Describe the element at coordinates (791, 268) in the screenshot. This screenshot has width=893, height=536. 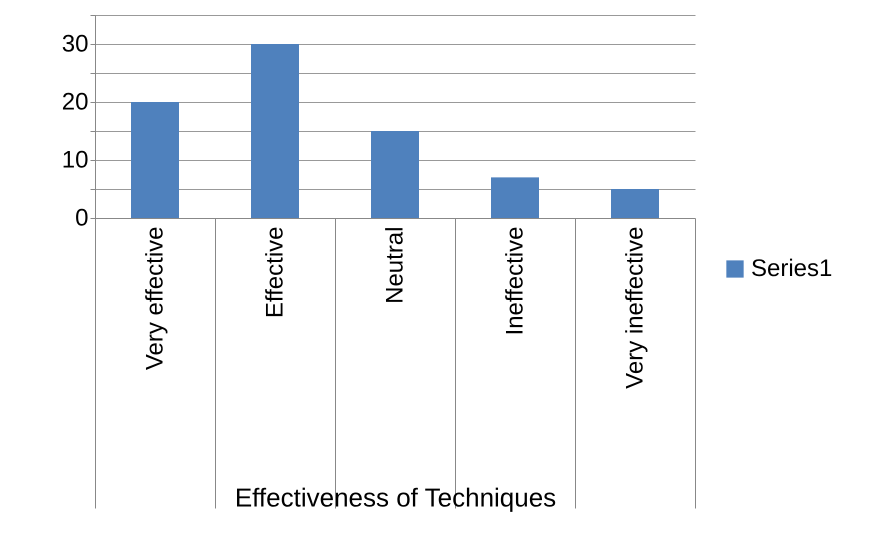
I see `legend-label: Series1` at that location.